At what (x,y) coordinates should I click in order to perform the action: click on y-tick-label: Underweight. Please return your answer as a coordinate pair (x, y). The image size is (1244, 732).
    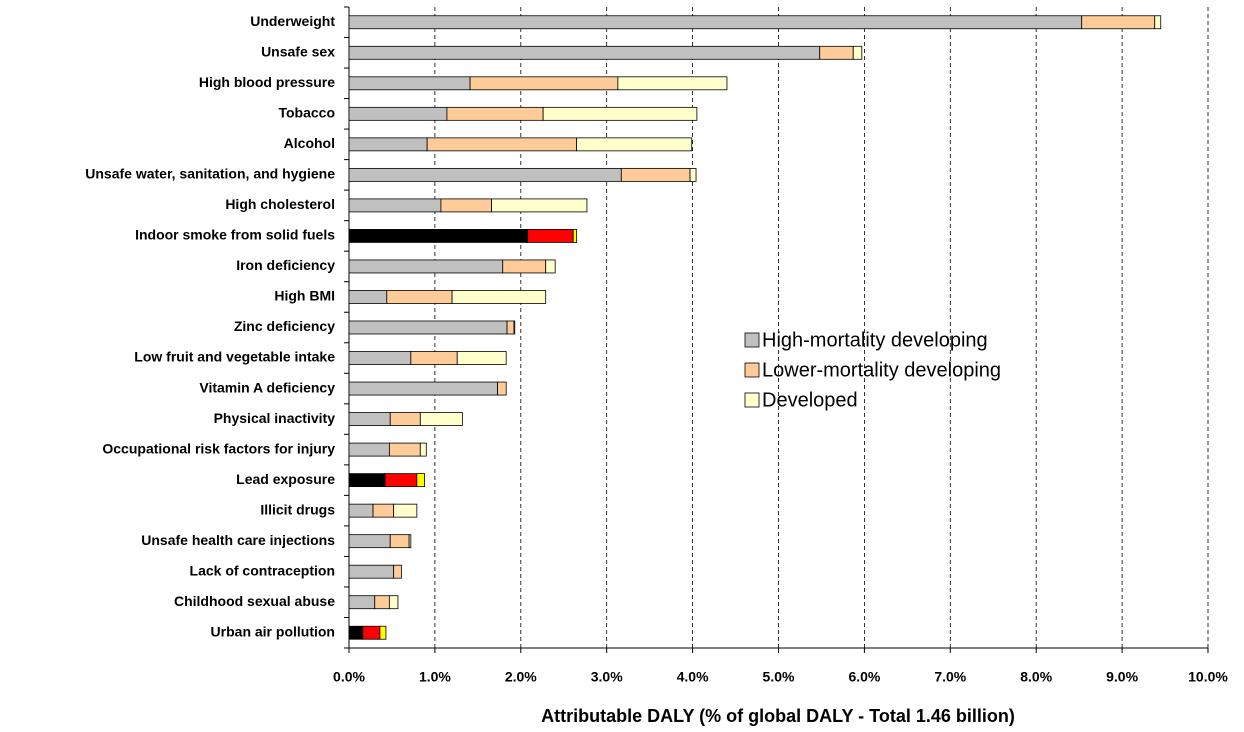
    Looking at the image, I should click on (292, 21).